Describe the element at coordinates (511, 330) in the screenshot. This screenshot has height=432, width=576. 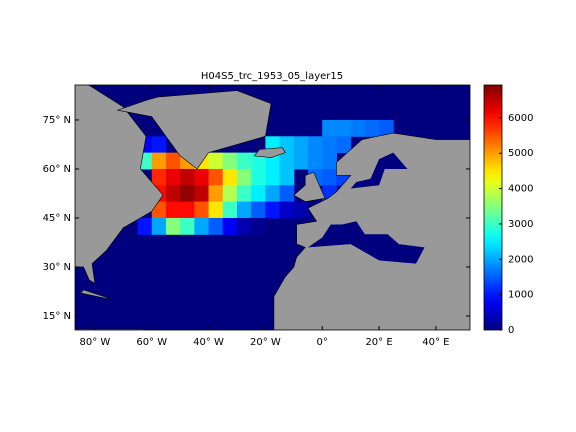
I see `colorbar-tick-label: 0` at that location.